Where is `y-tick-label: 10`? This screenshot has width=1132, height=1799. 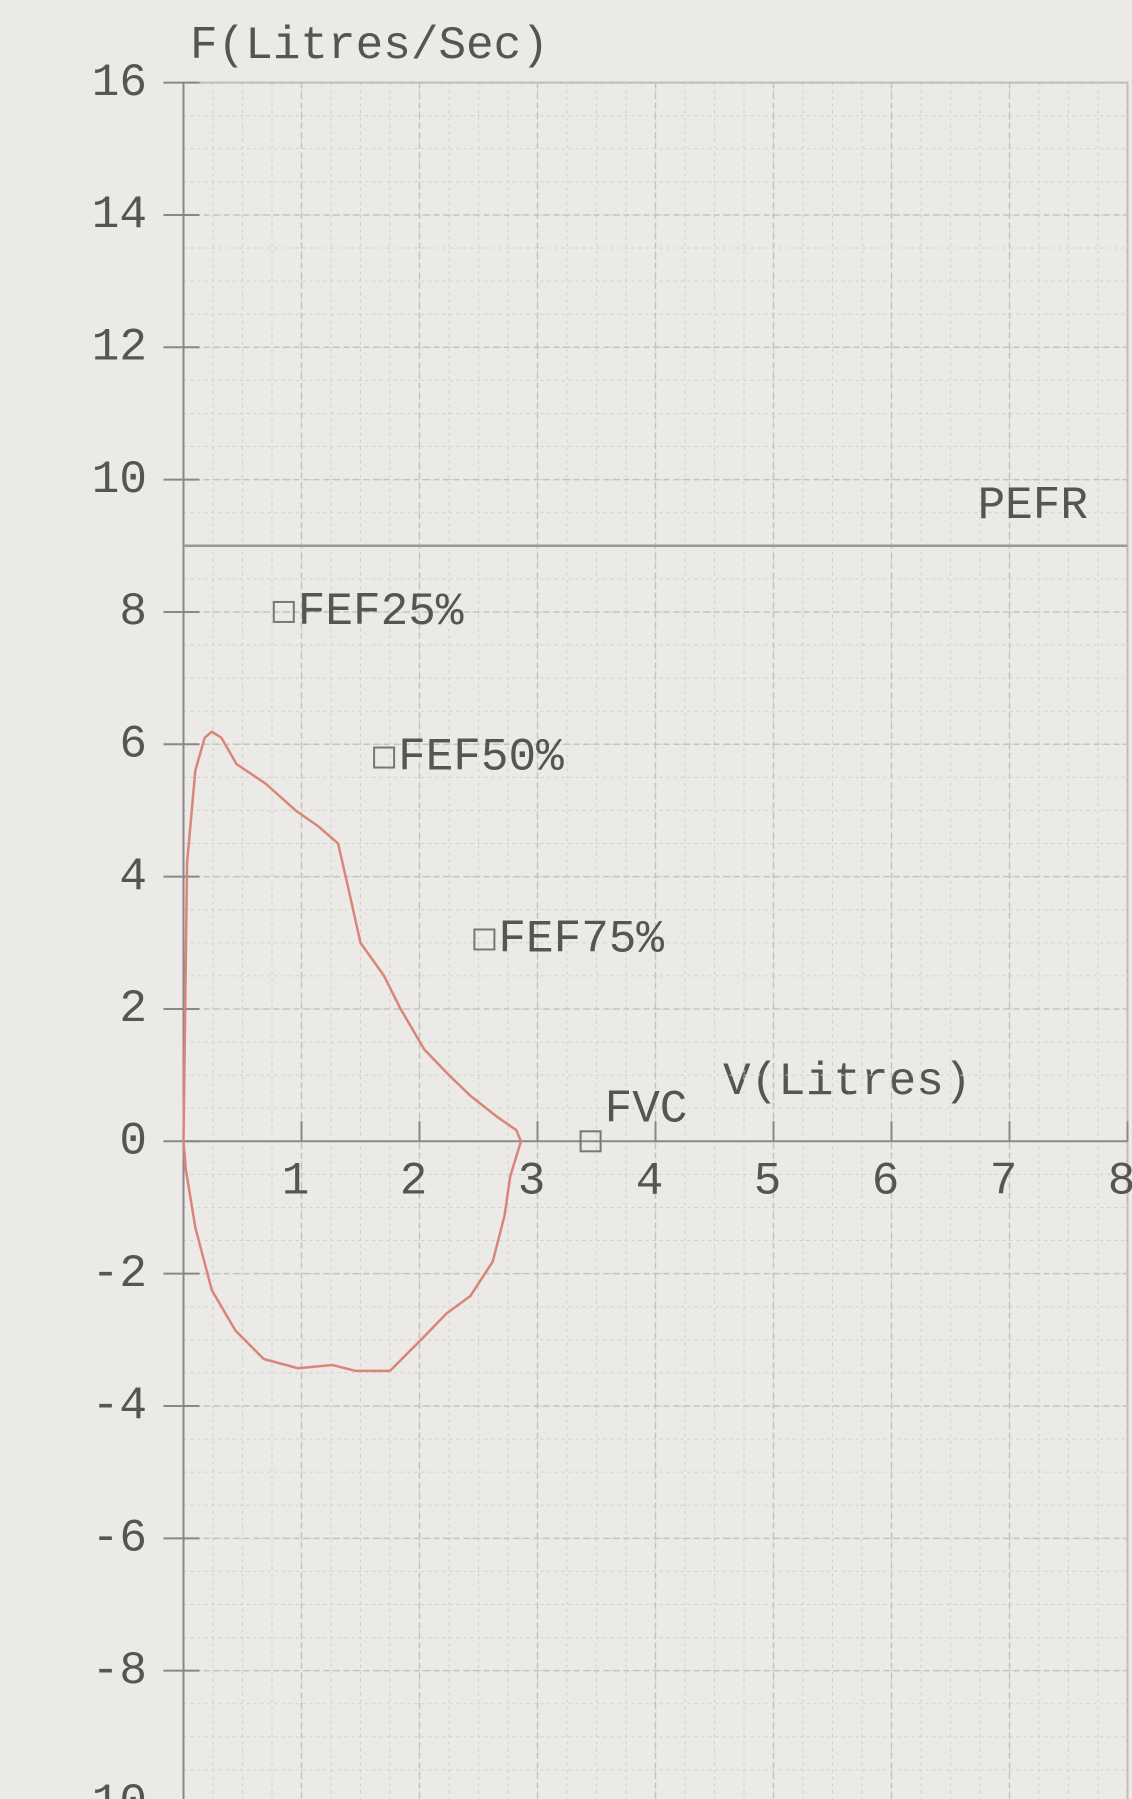
y-tick-label: 10 is located at coordinates (119, 480).